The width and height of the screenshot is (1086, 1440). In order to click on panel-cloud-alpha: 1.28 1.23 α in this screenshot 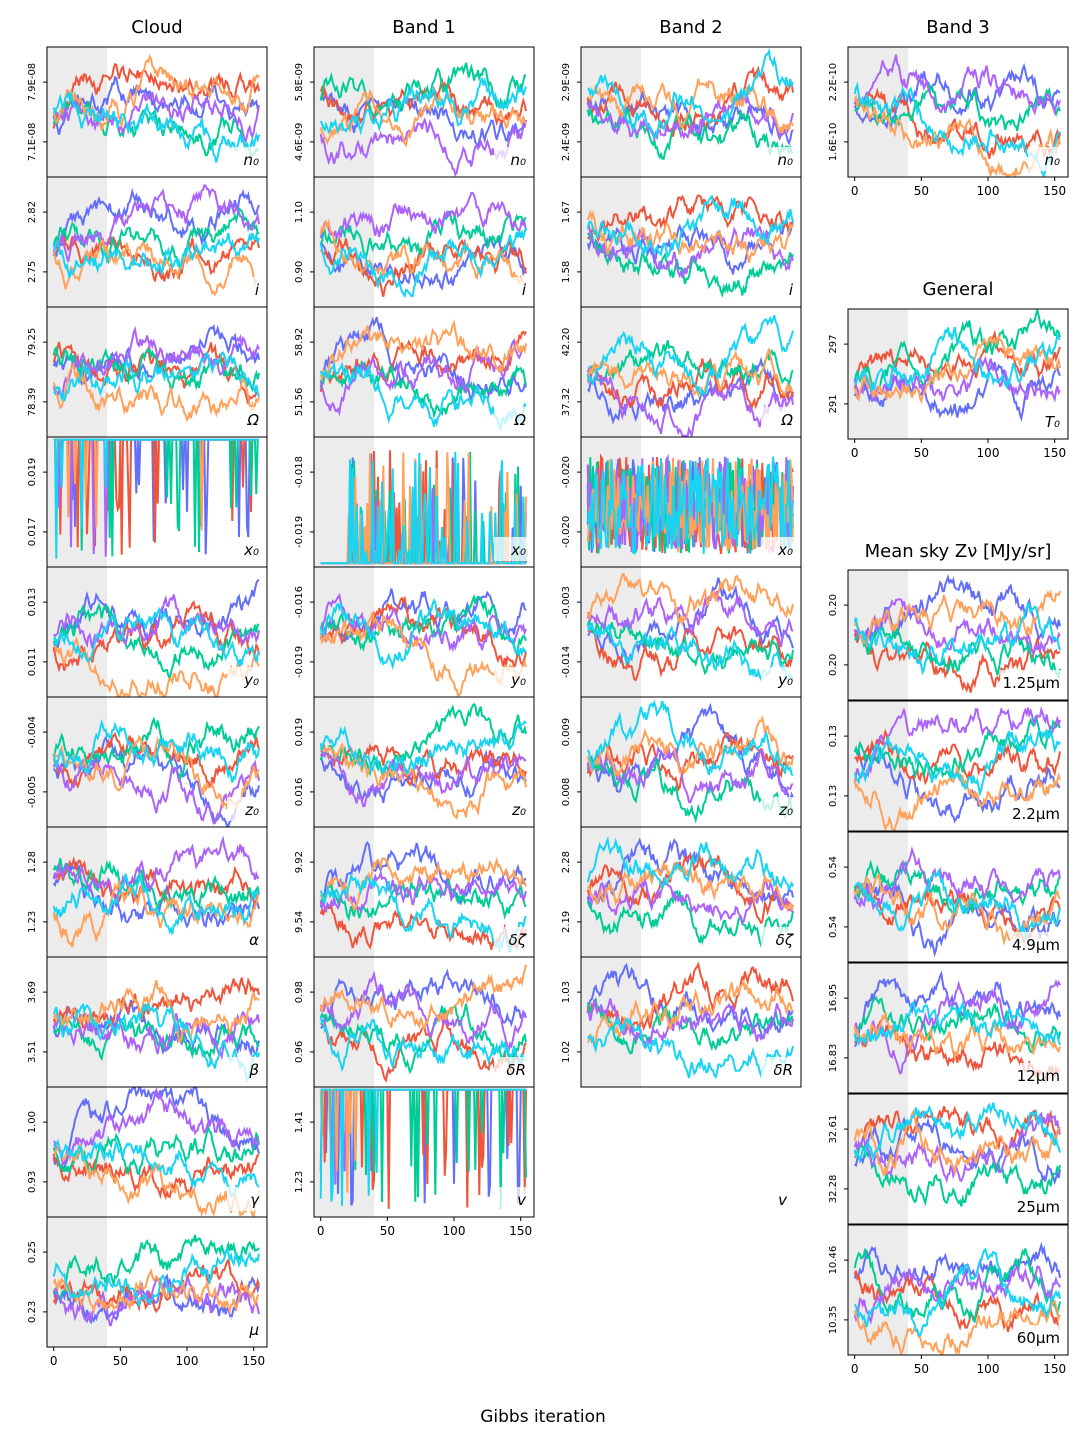, I will do `click(147, 892)`.